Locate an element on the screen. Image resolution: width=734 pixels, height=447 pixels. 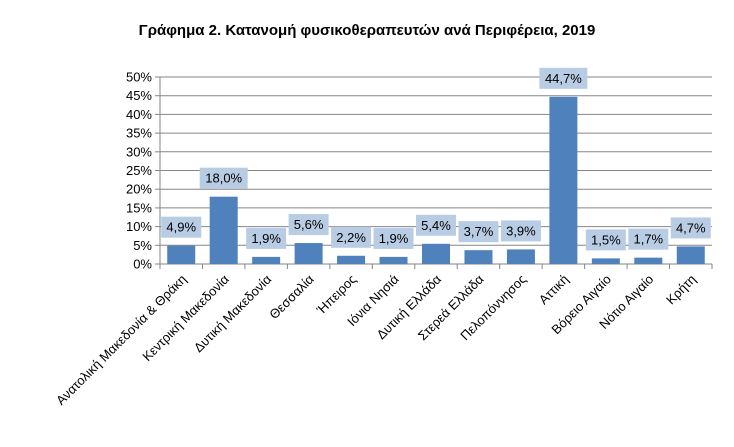
data-label: 4,7% is located at coordinates (691, 227).